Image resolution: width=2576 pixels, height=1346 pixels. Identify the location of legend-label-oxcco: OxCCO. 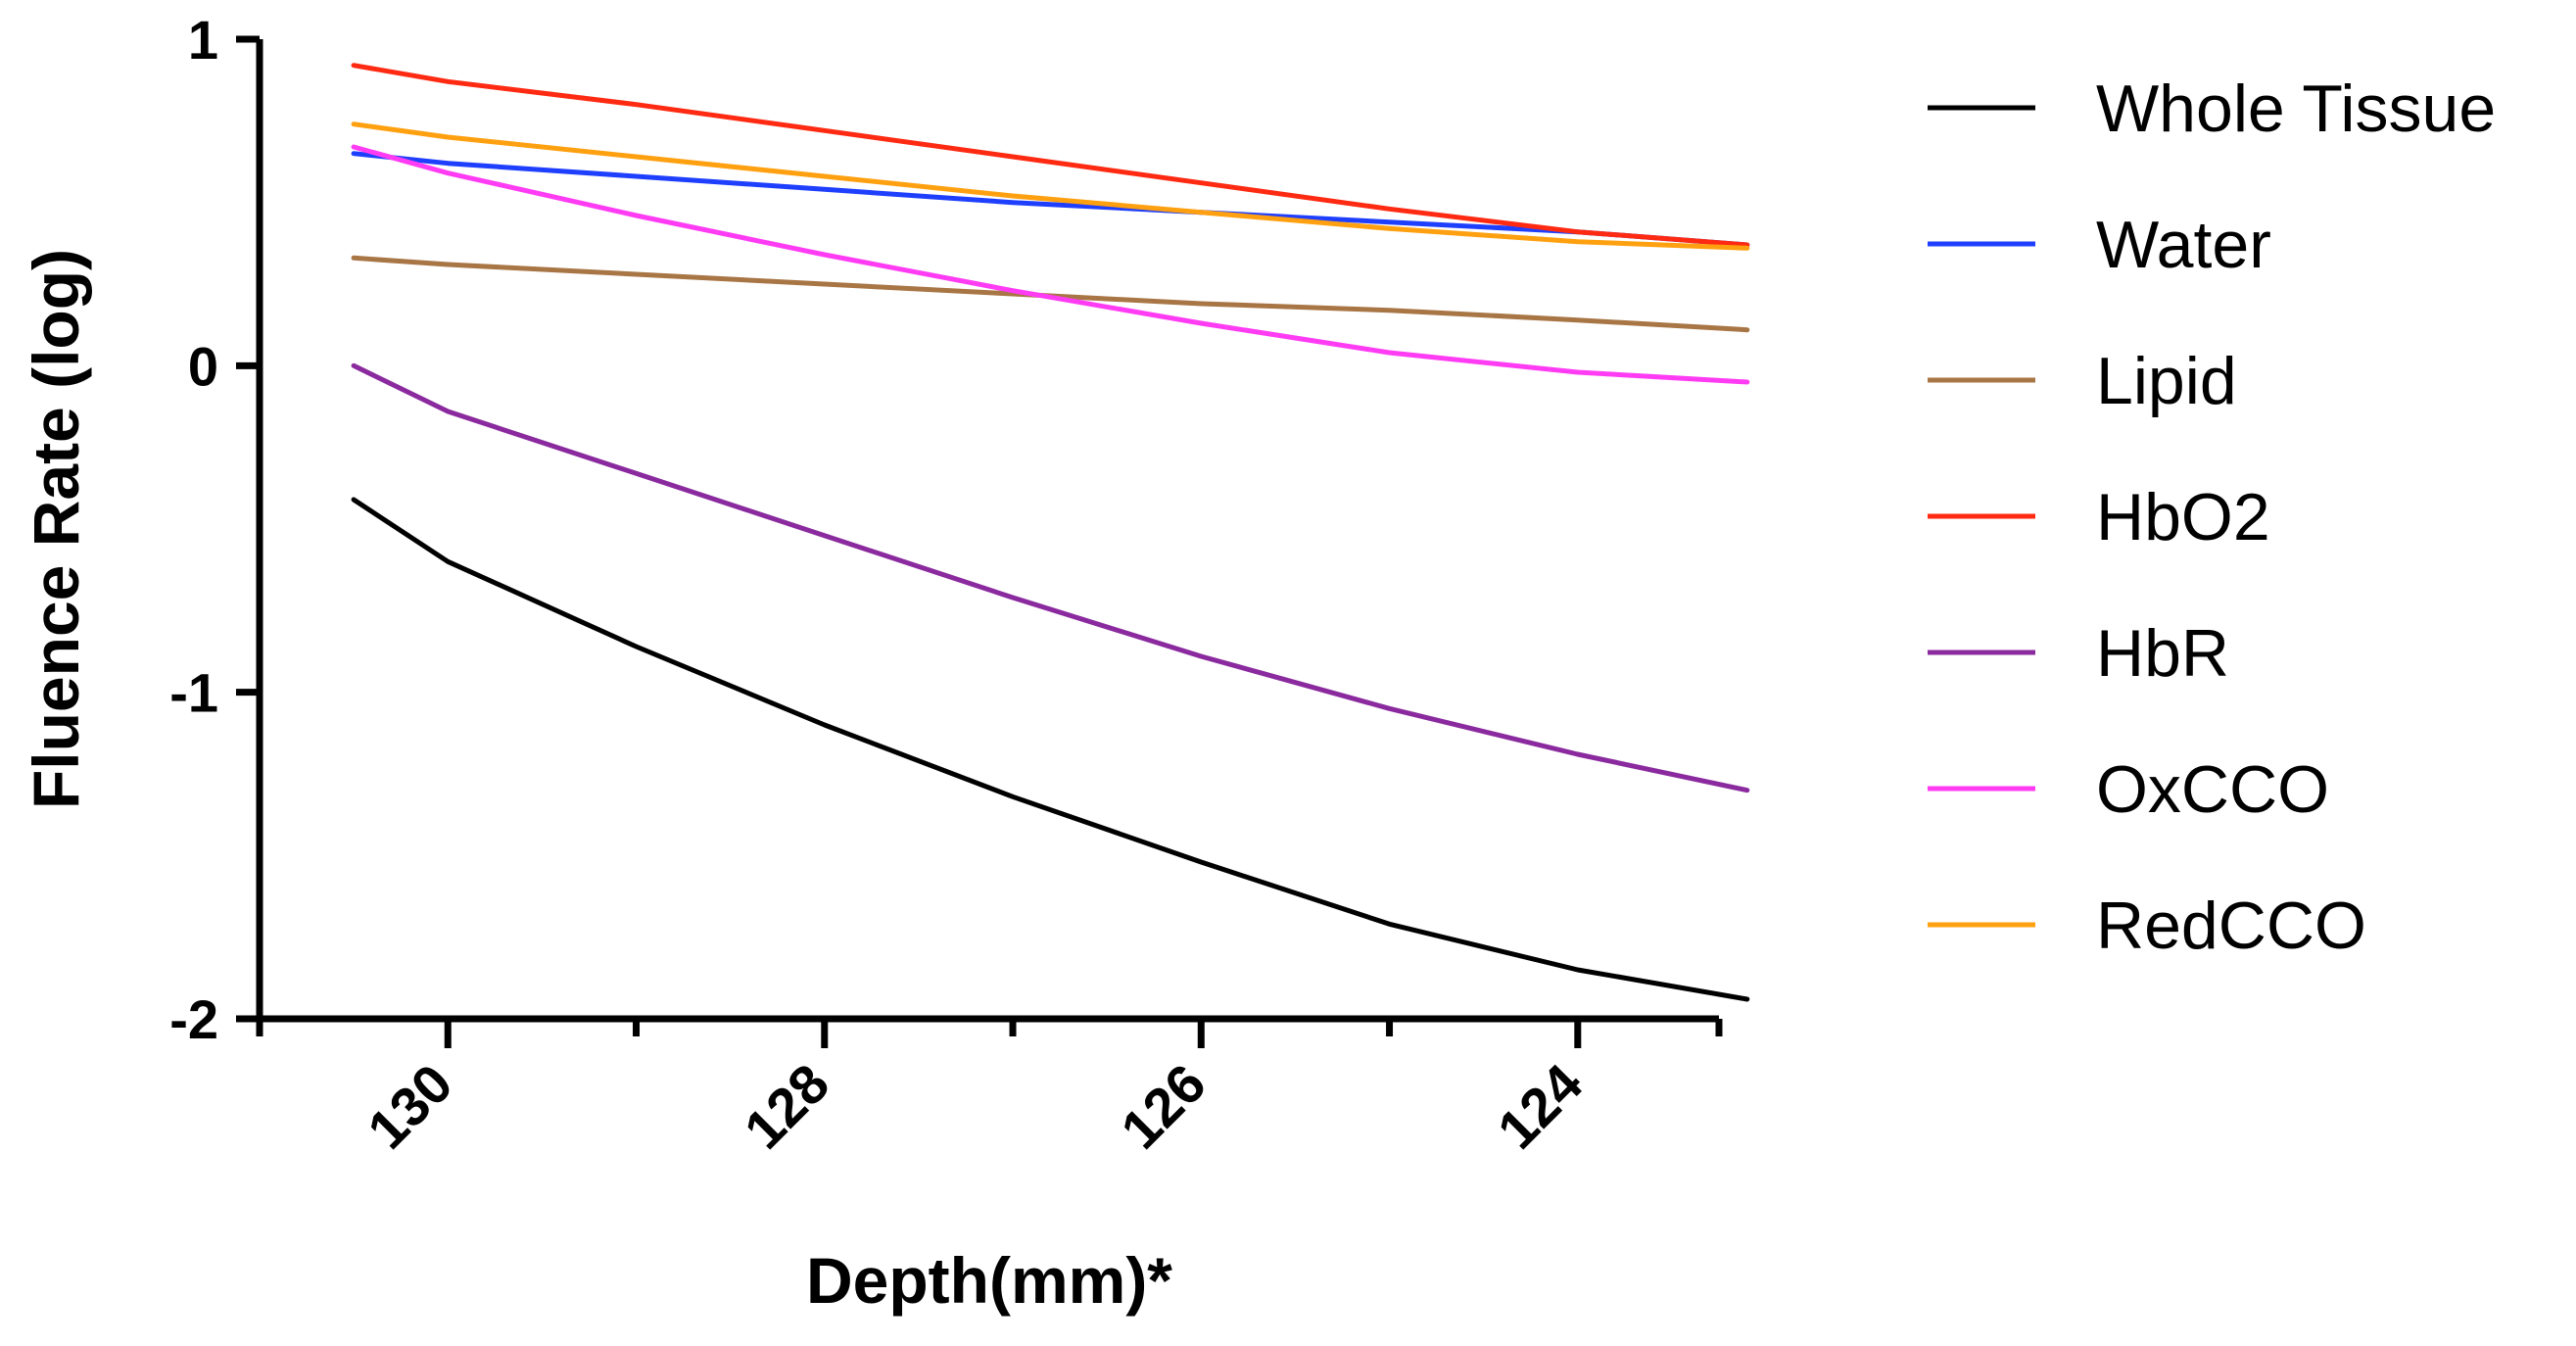
(2212, 789).